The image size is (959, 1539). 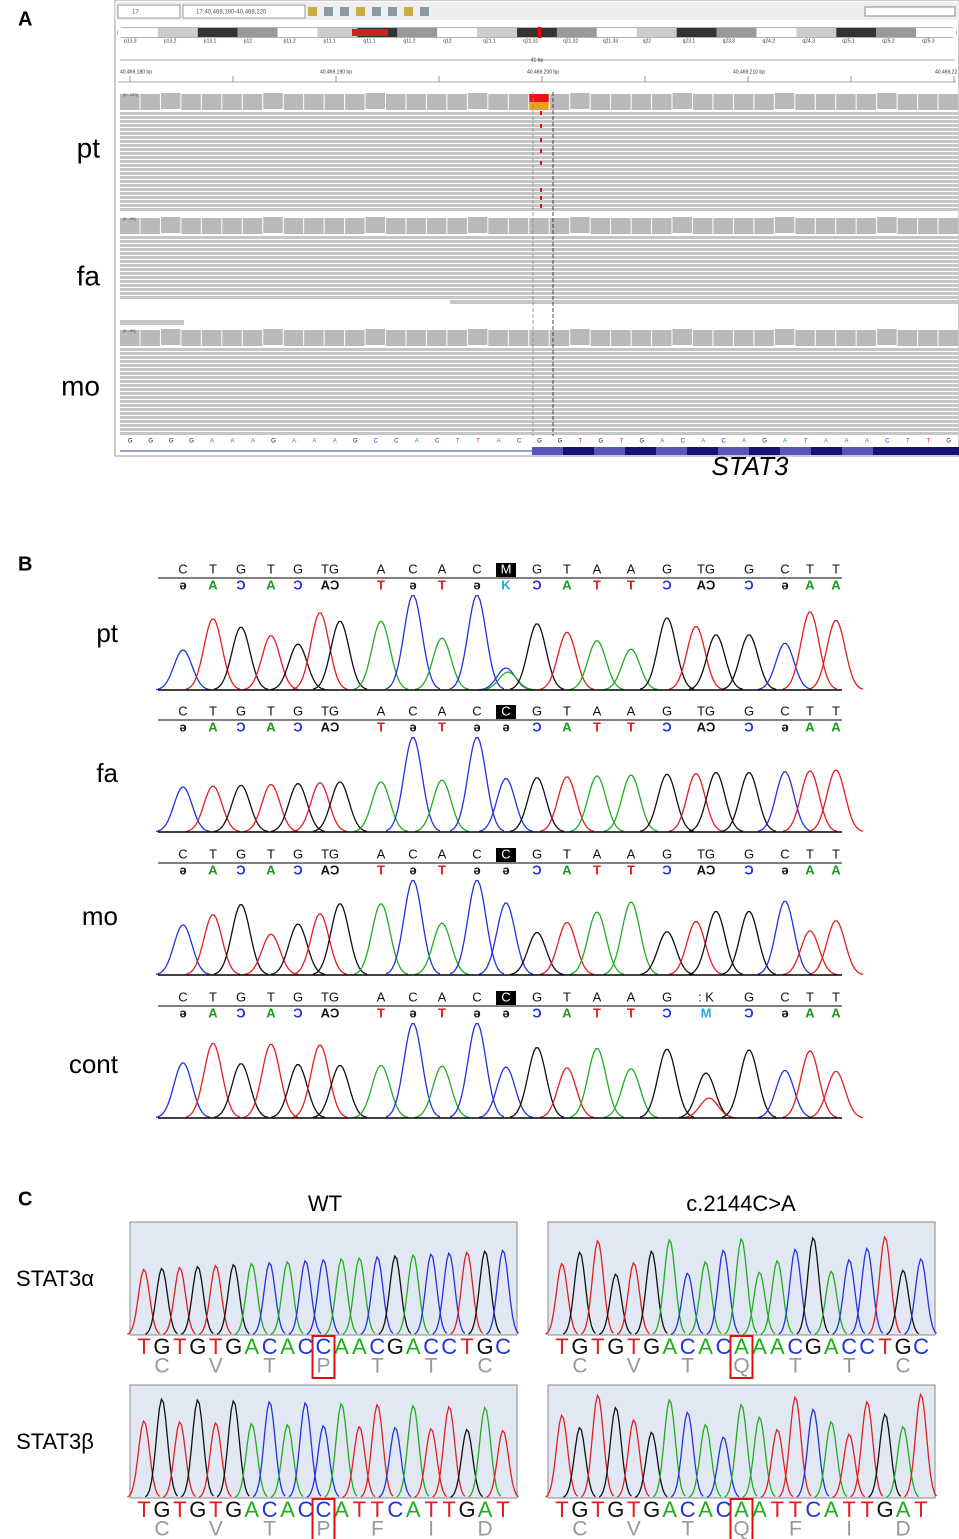 What do you see at coordinates (182, 710) in the screenshot?
I see `base-call: C` at bounding box center [182, 710].